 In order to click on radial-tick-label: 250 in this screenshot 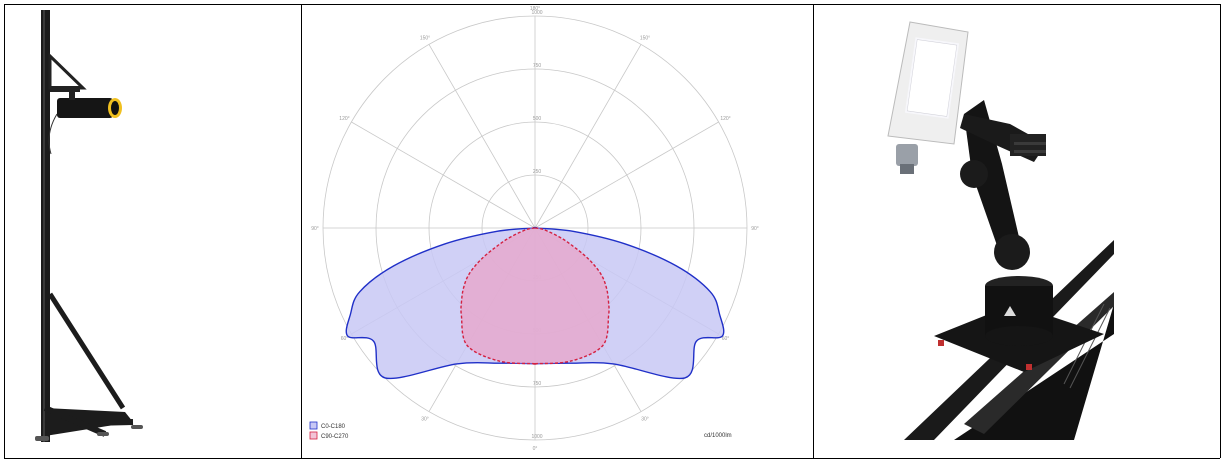, I will do `click(537, 172)`.